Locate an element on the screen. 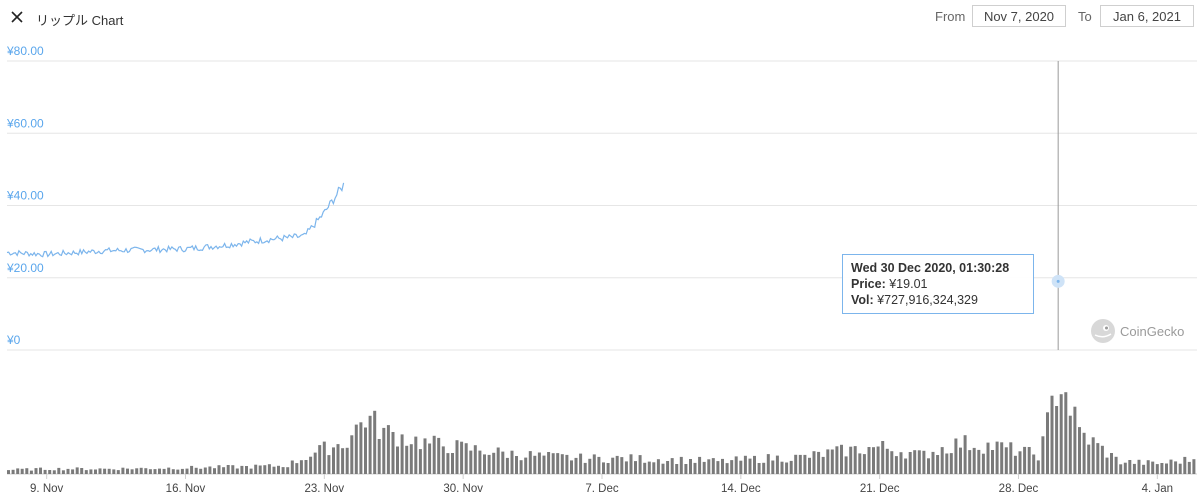 Image resolution: width=1200 pixels, height=502 pixels. from-date-input: Nov 7, 2020 is located at coordinates (1019, 16).